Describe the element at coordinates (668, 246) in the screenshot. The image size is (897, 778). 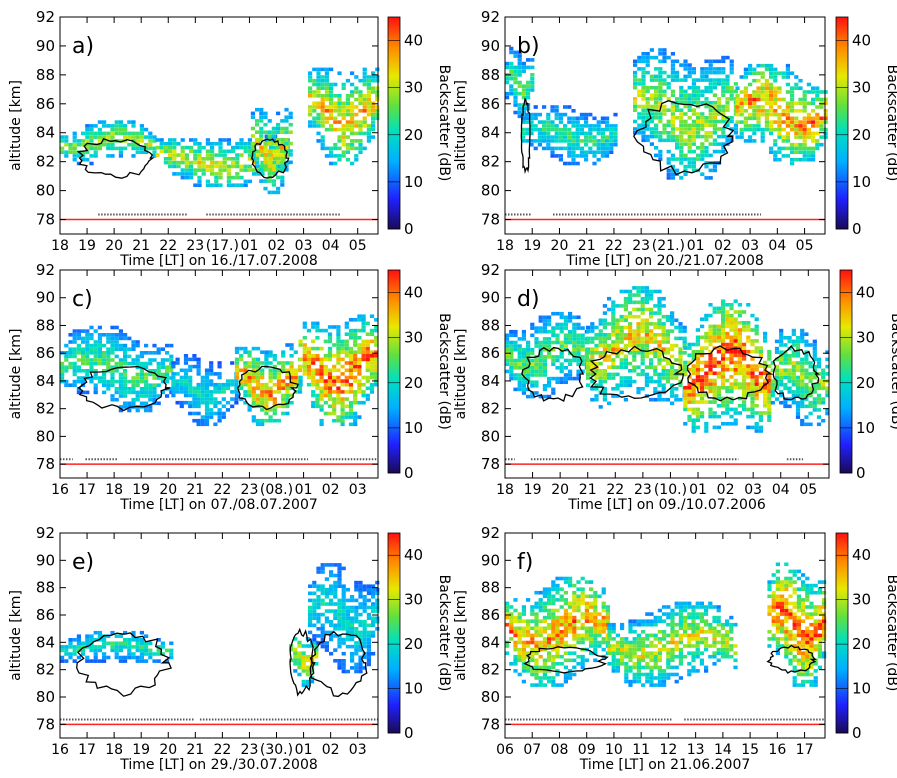
I see `x-tick-label: (21.)` at that location.